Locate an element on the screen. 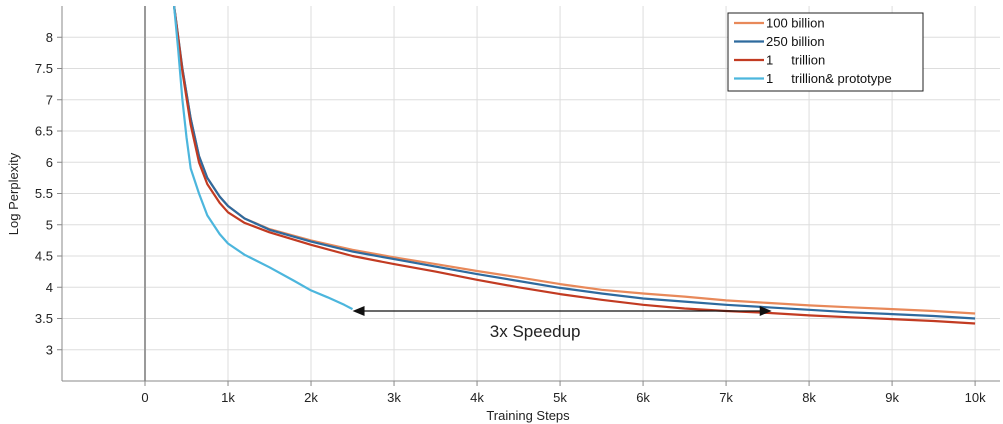 This screenshot has height=424, width=1003. x-tick-label: 7k is located at coordinates (726, 397).